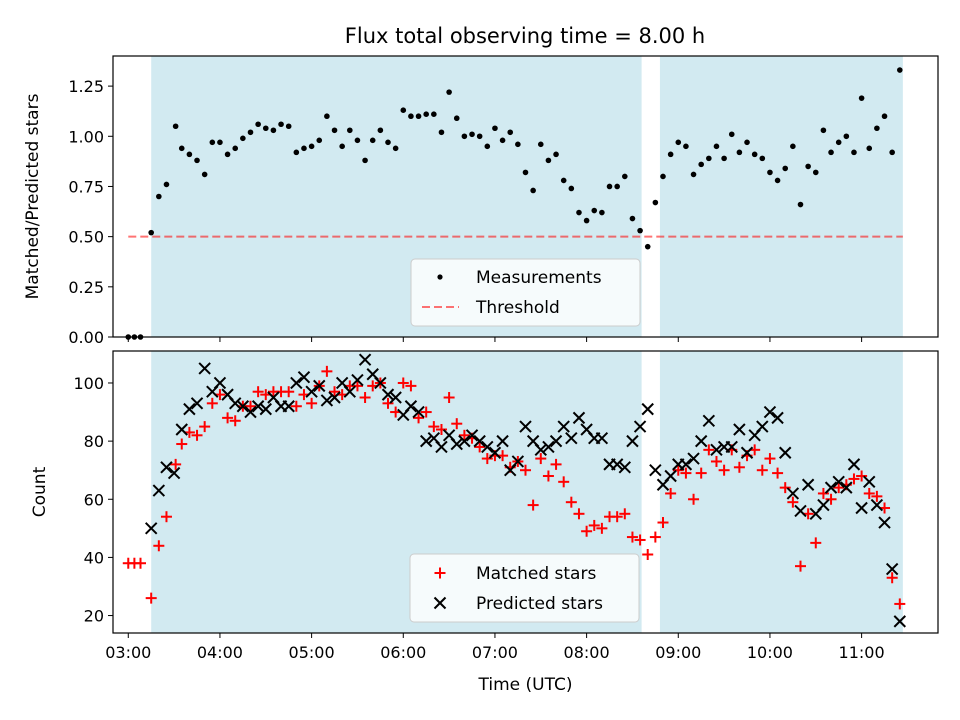  I want to click on y-tick-label: 0.00, so click(86, 337).